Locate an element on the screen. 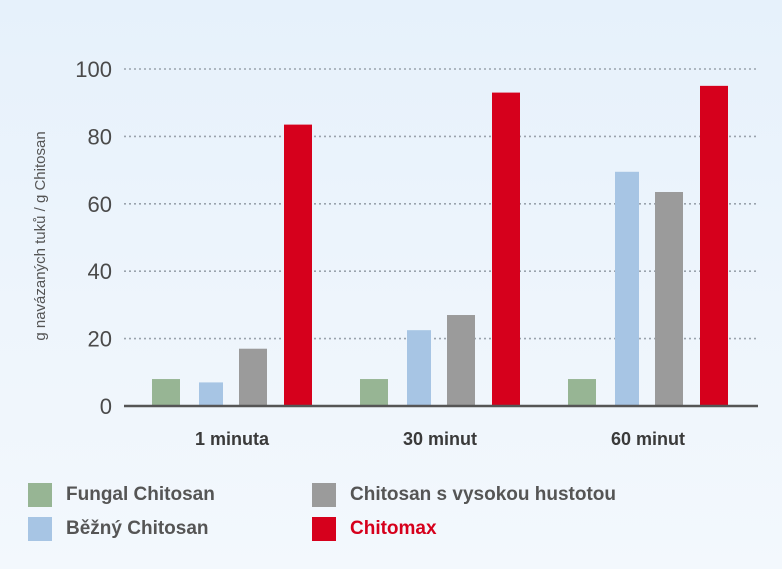 The height and width of the screenshot is (569, 782). y-tick-label: 100 is located at coordinates (93, 69).